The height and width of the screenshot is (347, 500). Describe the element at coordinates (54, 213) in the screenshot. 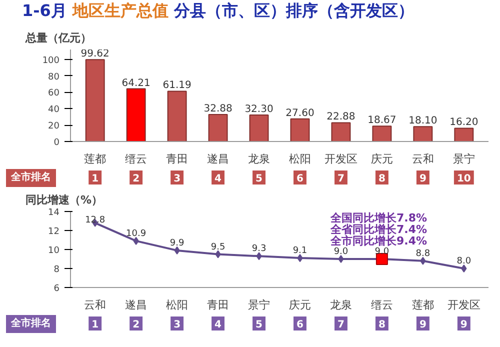

I see `y-tick-label: 14` at that location.